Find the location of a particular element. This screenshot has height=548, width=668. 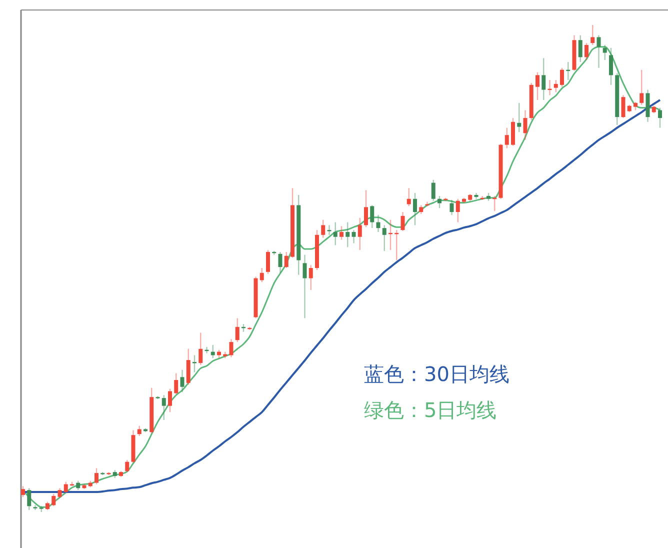

candlestick is located at coordinates (35, 507).